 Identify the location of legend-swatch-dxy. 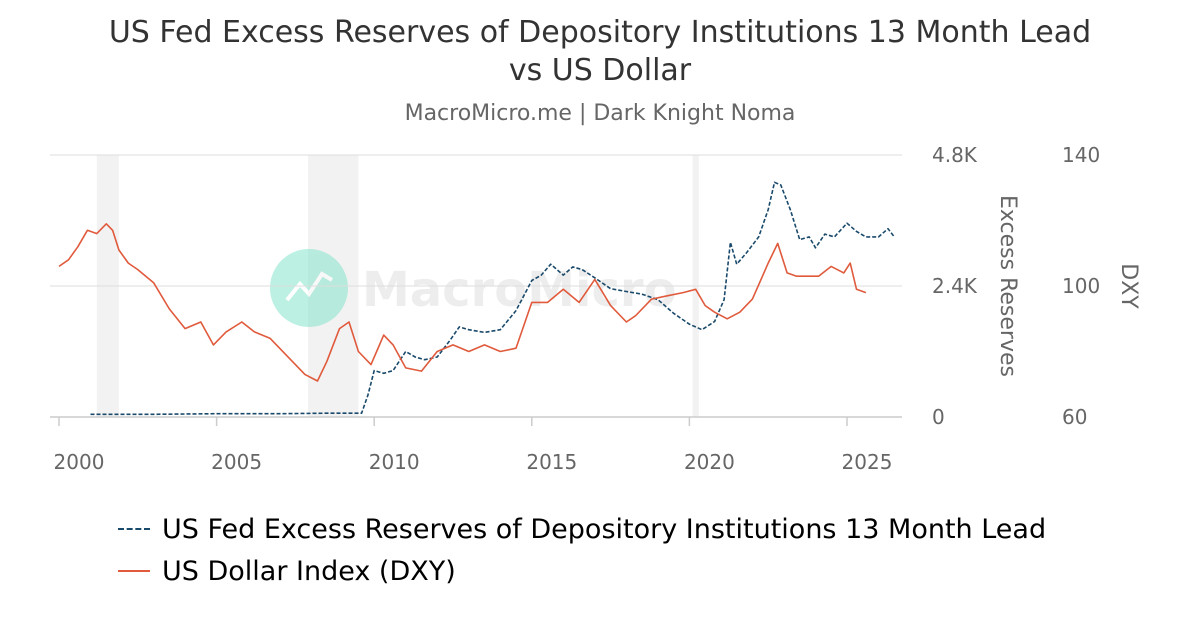
(134, 571).